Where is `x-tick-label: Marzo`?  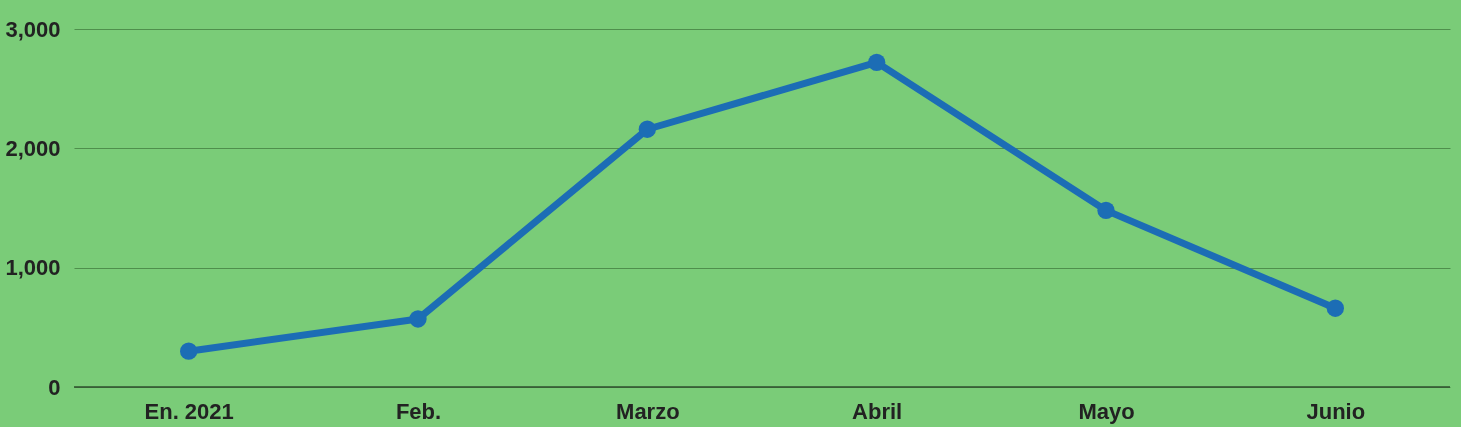
x-tick-label: Marzo is located at coordinates (648, 411).